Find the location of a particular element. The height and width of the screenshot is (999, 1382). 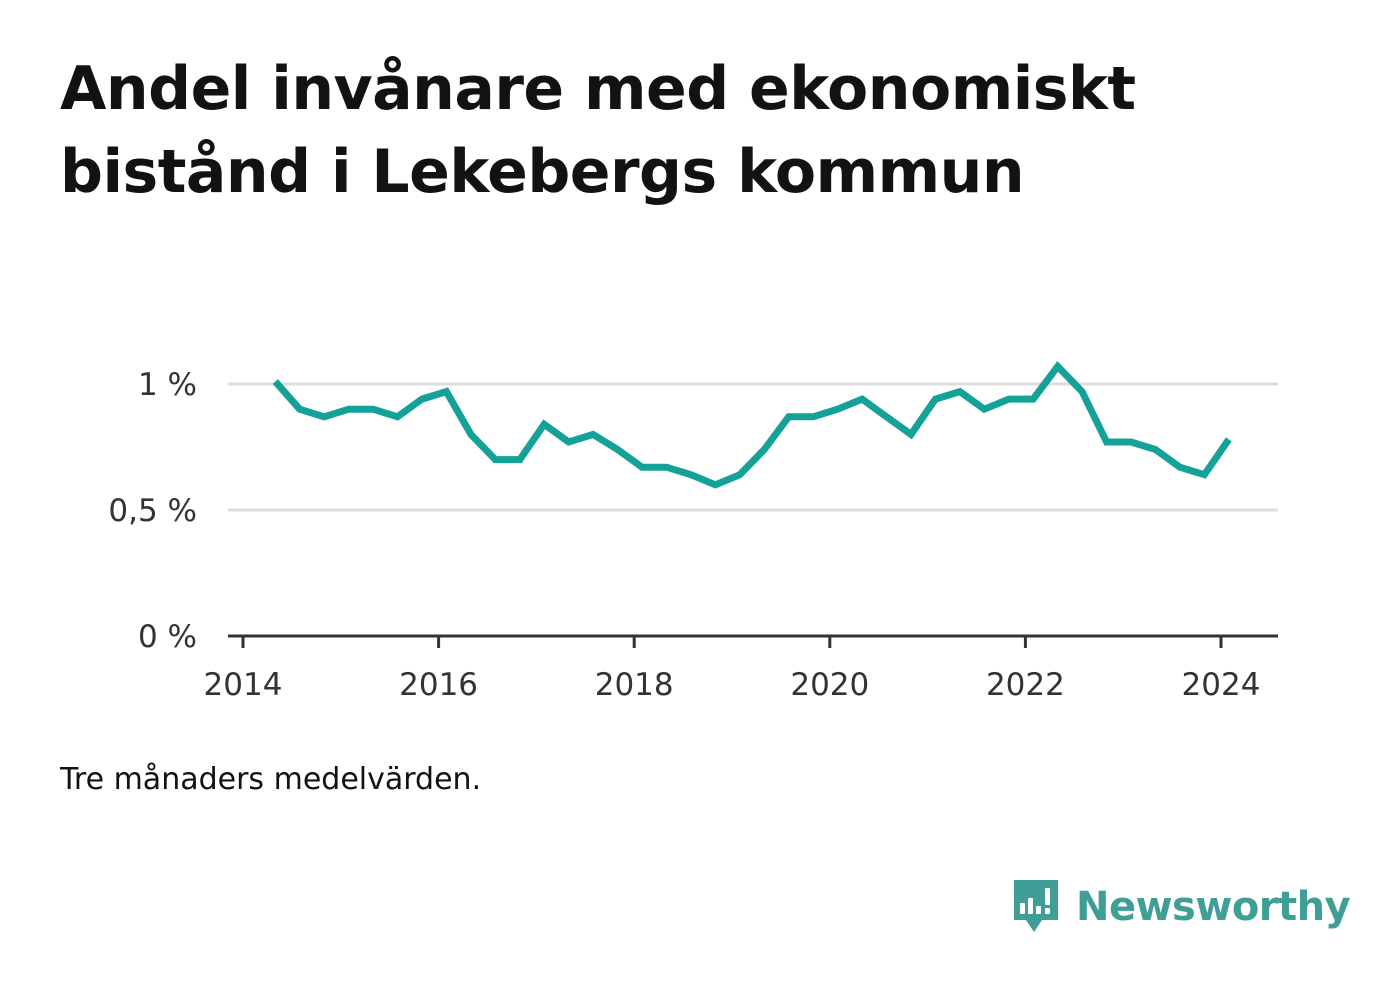

x-tick-label: 2022 is located at coordinates (1025, 685).